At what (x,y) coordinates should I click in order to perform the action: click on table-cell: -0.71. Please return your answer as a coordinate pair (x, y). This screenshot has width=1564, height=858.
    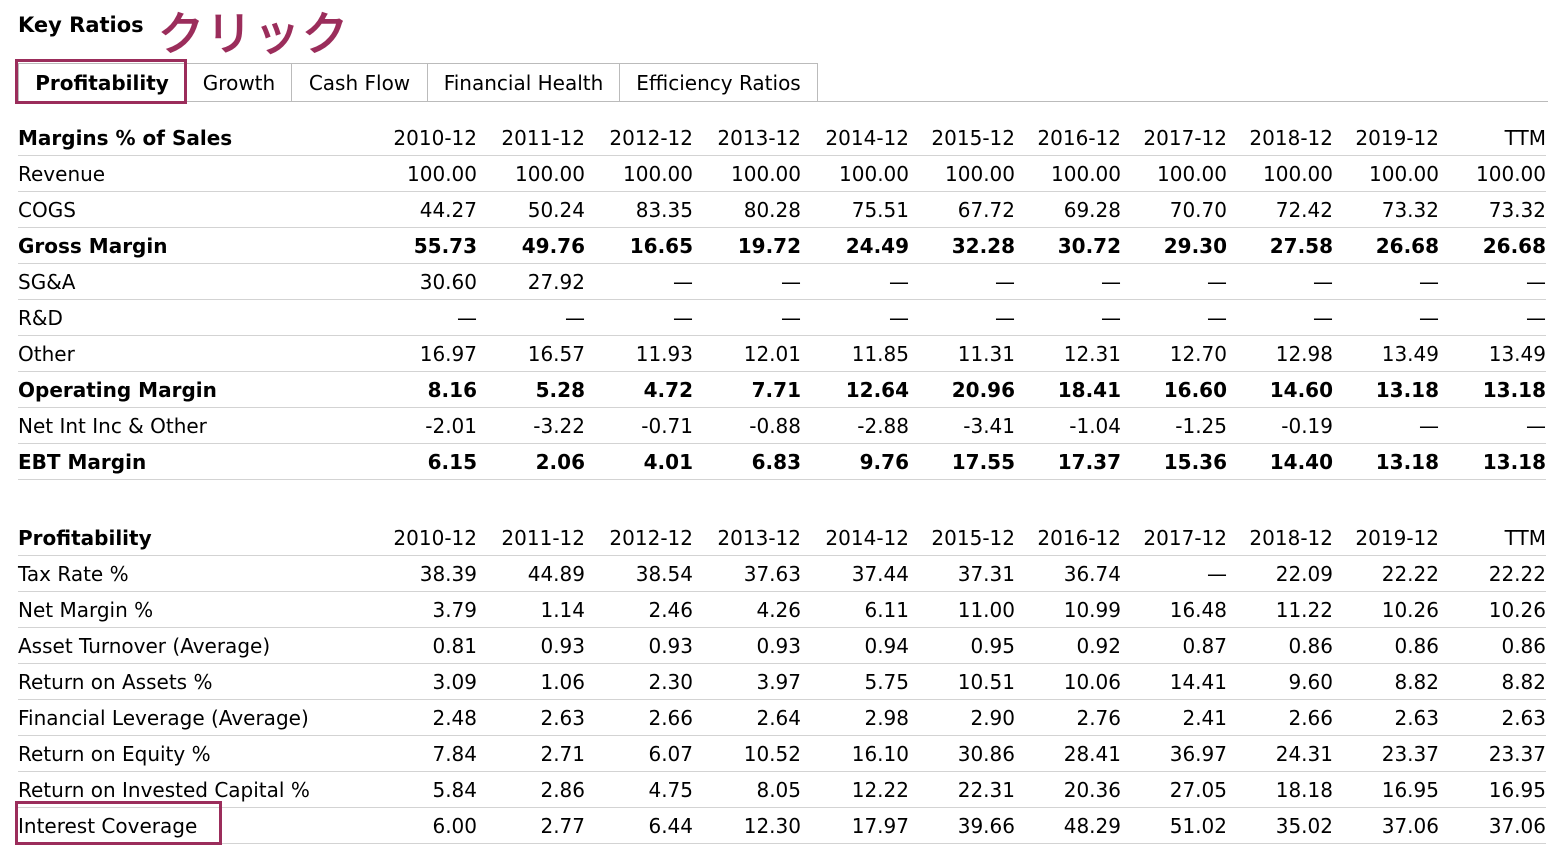
    Looking at the image, I should click on (639, 425).